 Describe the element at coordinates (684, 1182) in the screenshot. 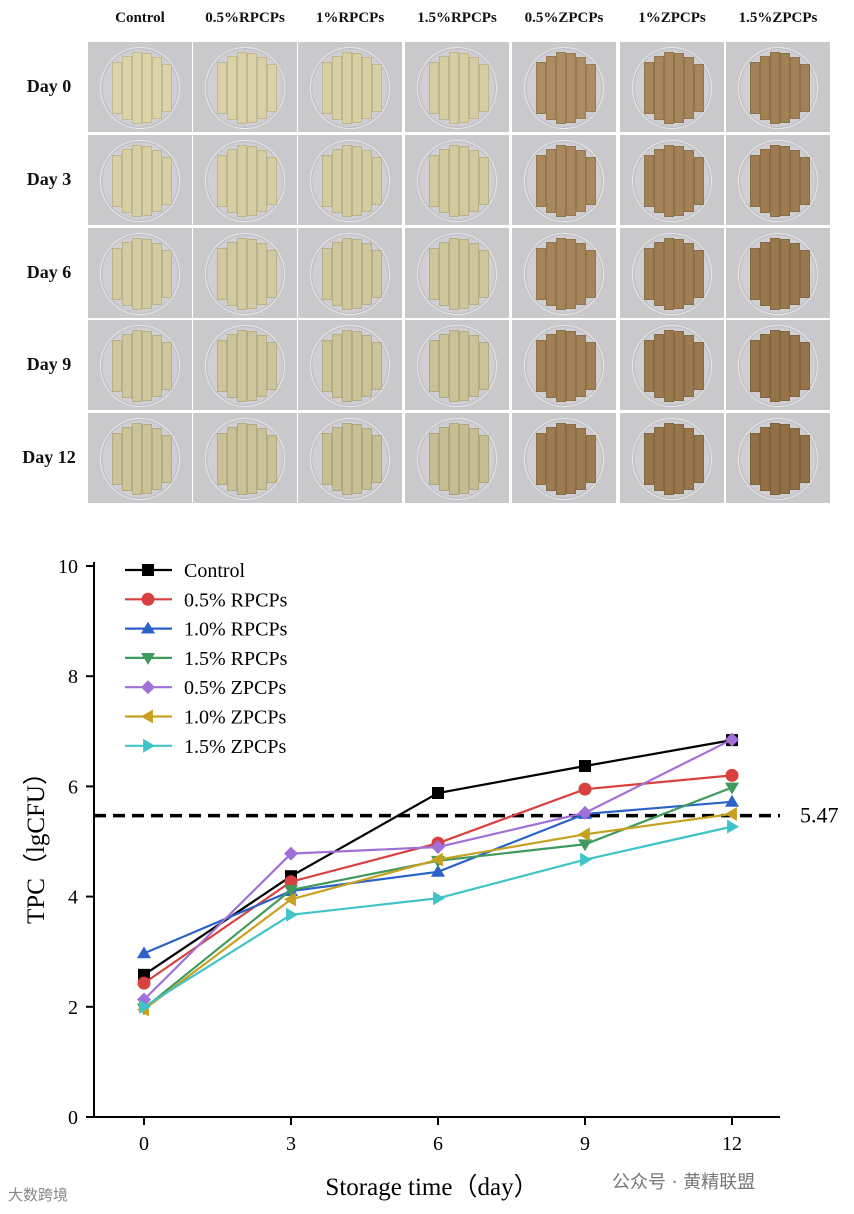

I see `watermark-right: 公众号 · 黄精联盟` at that location.